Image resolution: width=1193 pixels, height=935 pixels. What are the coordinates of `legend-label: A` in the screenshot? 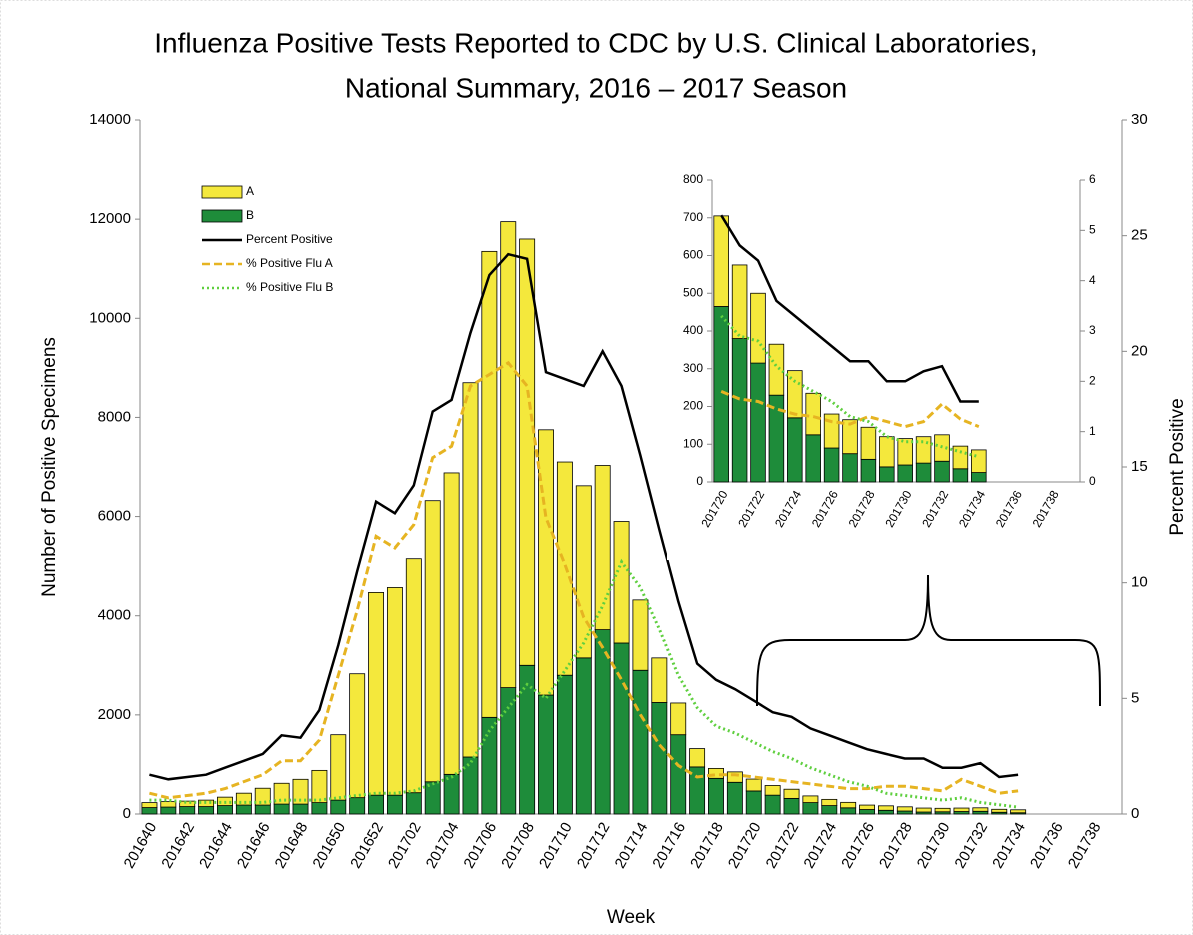 It's located at (250, 191).